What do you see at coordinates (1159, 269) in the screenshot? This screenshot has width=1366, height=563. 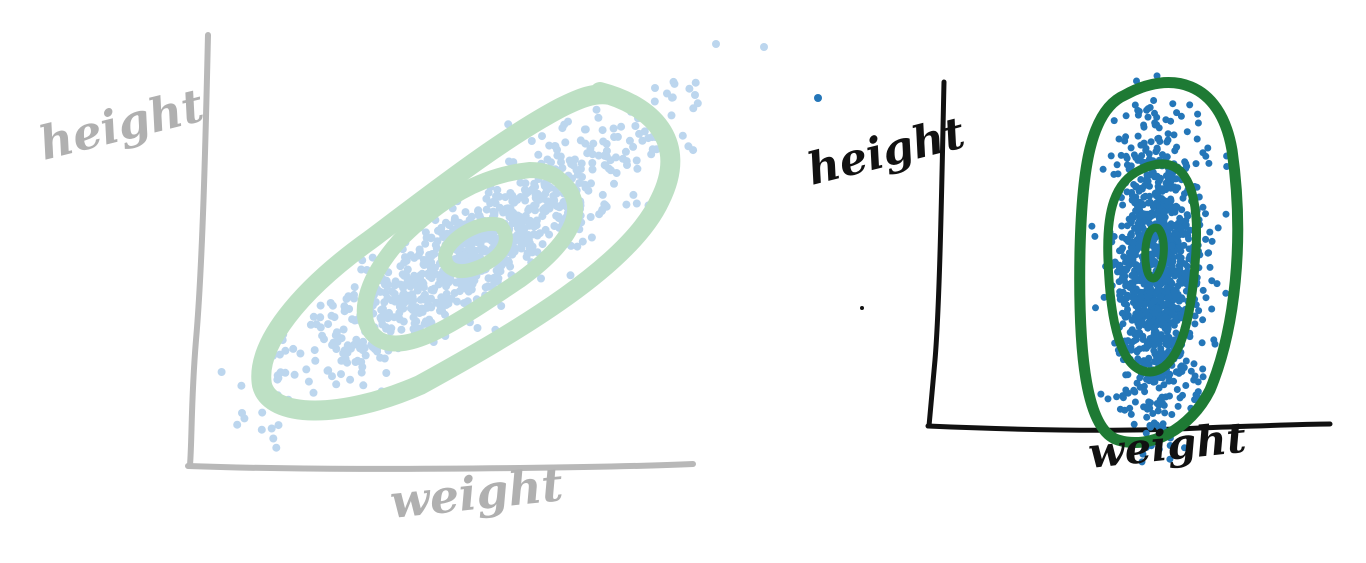 I see `strong-scatter-points` at bounding box center [1159, 269].